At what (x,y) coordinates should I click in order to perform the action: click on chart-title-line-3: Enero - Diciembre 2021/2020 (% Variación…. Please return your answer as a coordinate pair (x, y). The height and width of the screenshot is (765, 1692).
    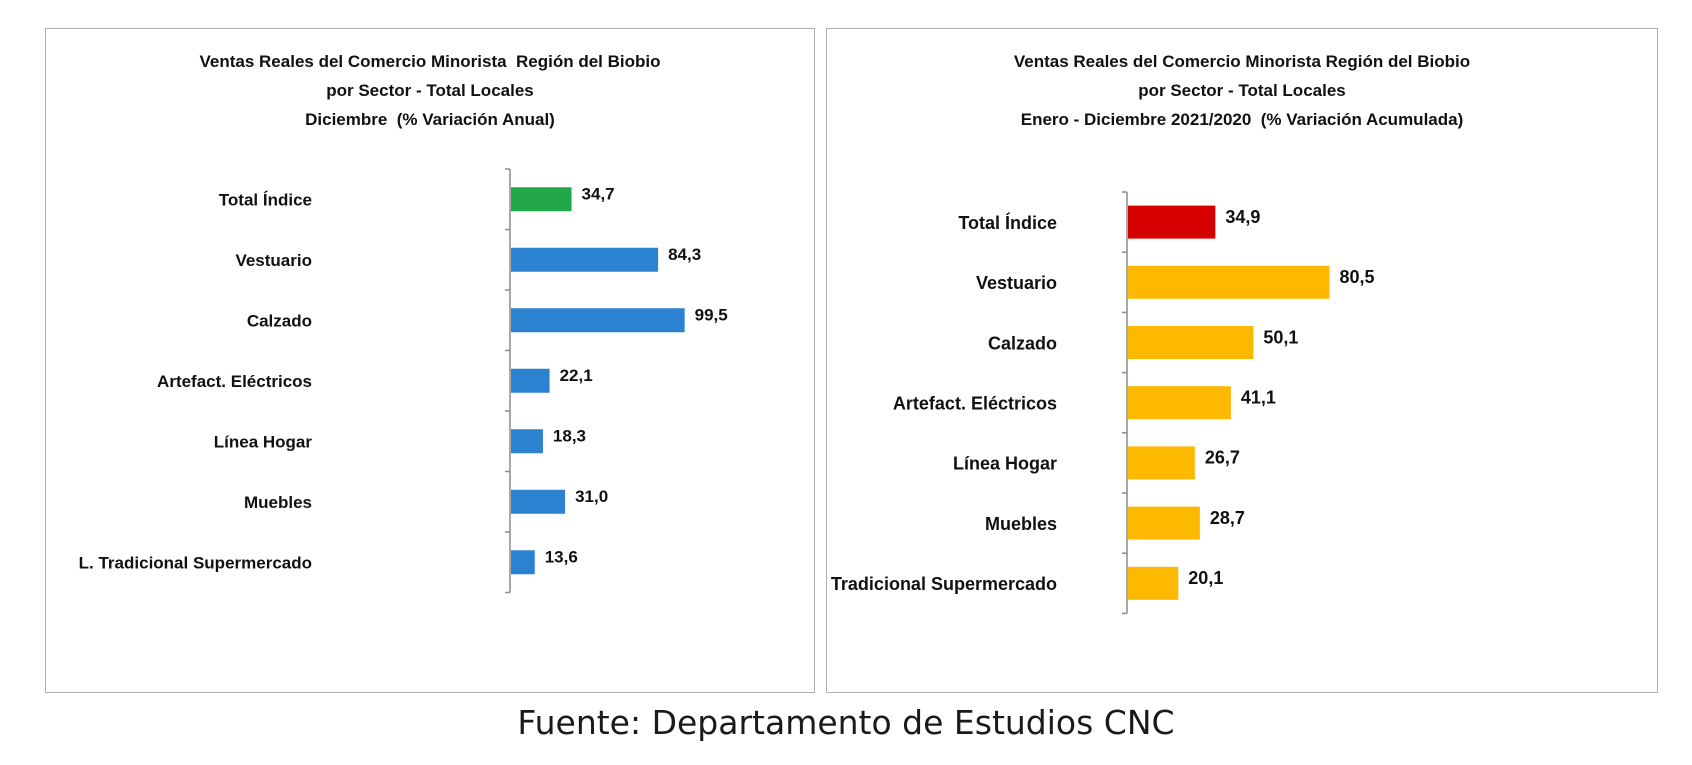
    Looking at the image, I should click on (1242, 119).